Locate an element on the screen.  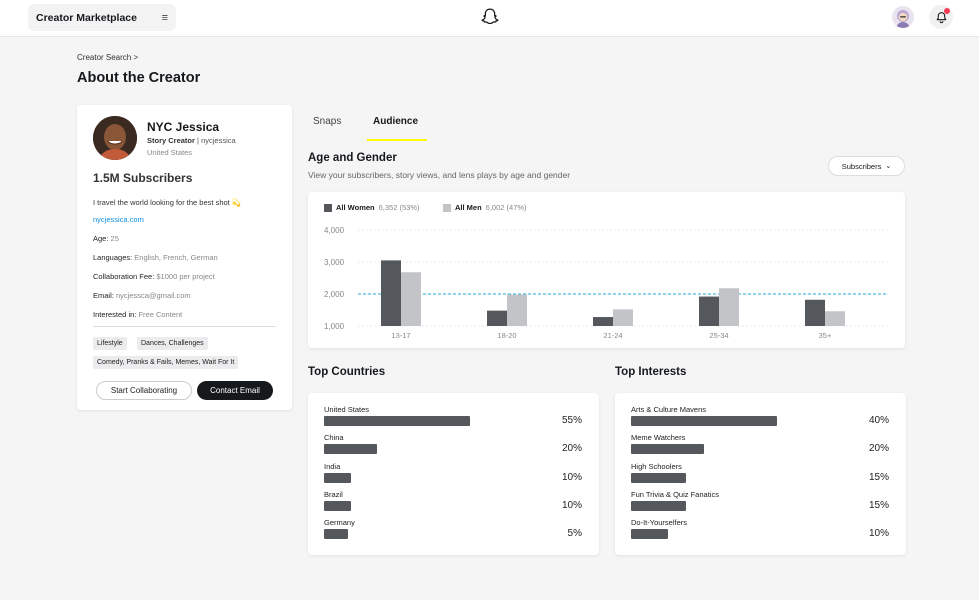
chevron-down-icon: ⌄ is located at coordinates (888, 166).